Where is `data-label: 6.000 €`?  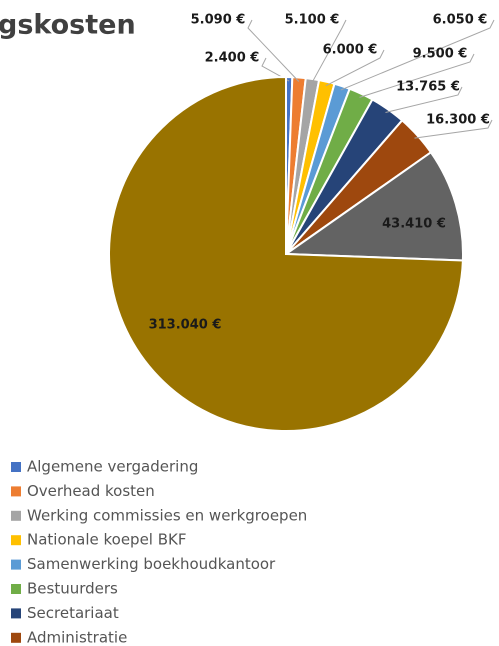
data-label: 6.000 € is located at coordinates (350, 50).